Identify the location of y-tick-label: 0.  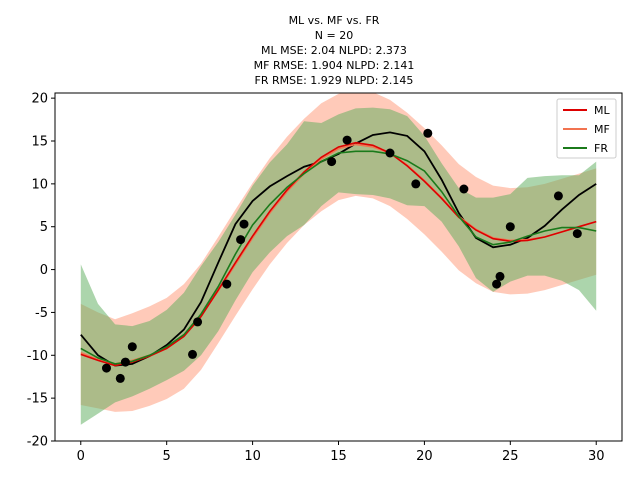
(44, 270).